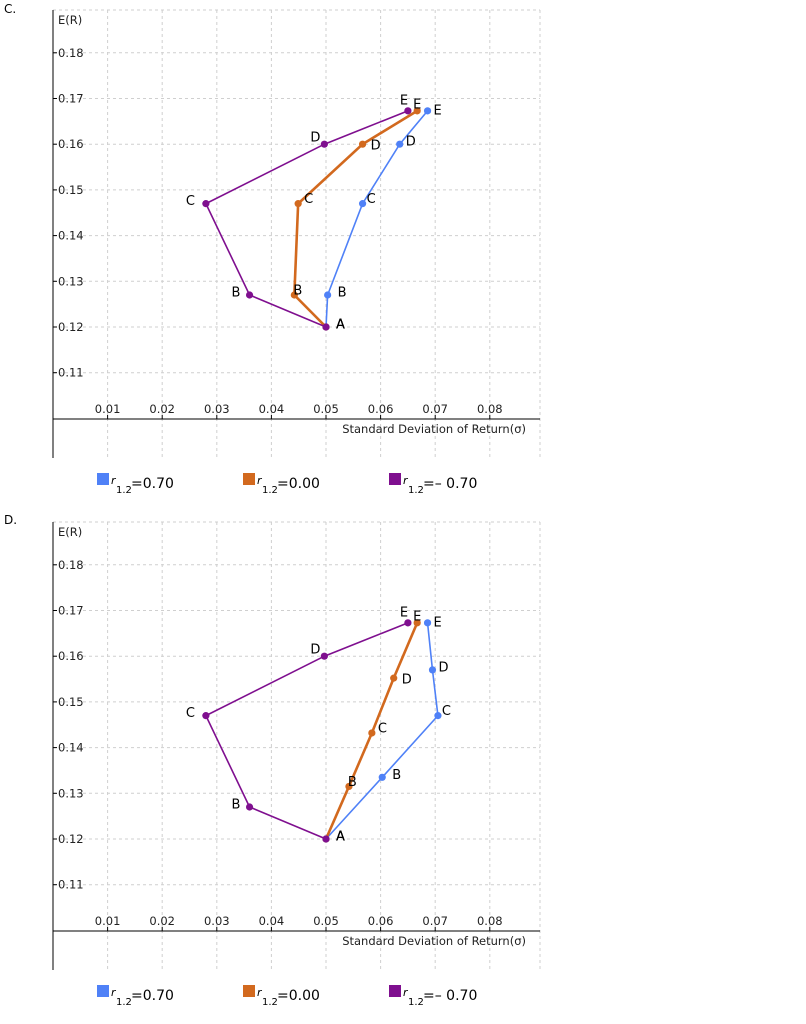 The width and height of the screenshot is (806, 1024). What do you see at coordinates (272, 409) in the screenshot?
I see `x-tick-label: 0.04` at bounding box center [272, 409].